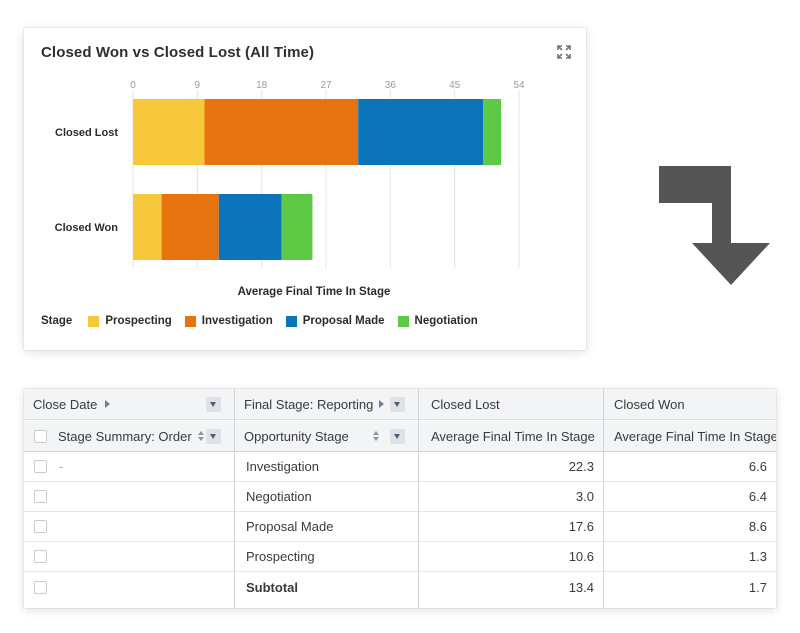  I want to click on header-closed-lost: Closed Lost, so click(511, 404).